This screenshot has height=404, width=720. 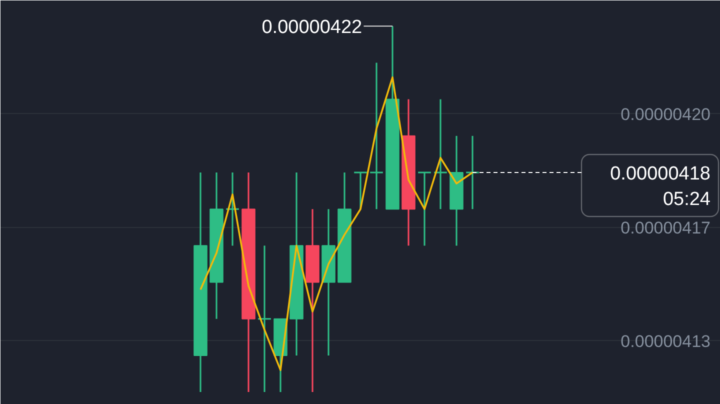 I want to click on y-tick-label: 0.00000420, so click(x=665, y=114).